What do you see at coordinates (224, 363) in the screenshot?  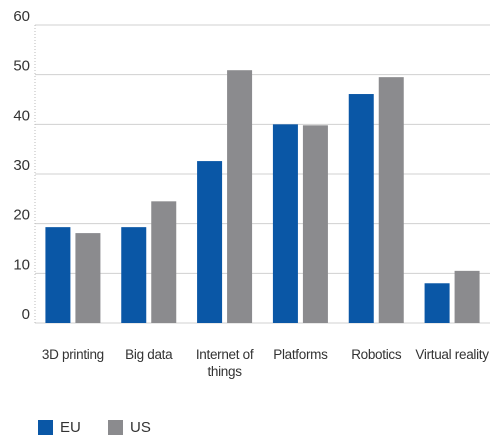 I see `x-tick-label: Internet of things` at bounding box center [224, 363].